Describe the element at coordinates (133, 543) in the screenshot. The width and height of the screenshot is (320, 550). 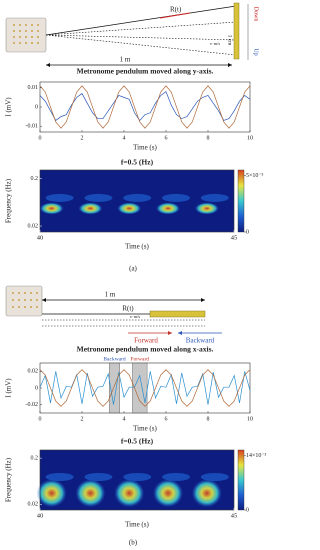
I see `panel-label: (b)` at that location.